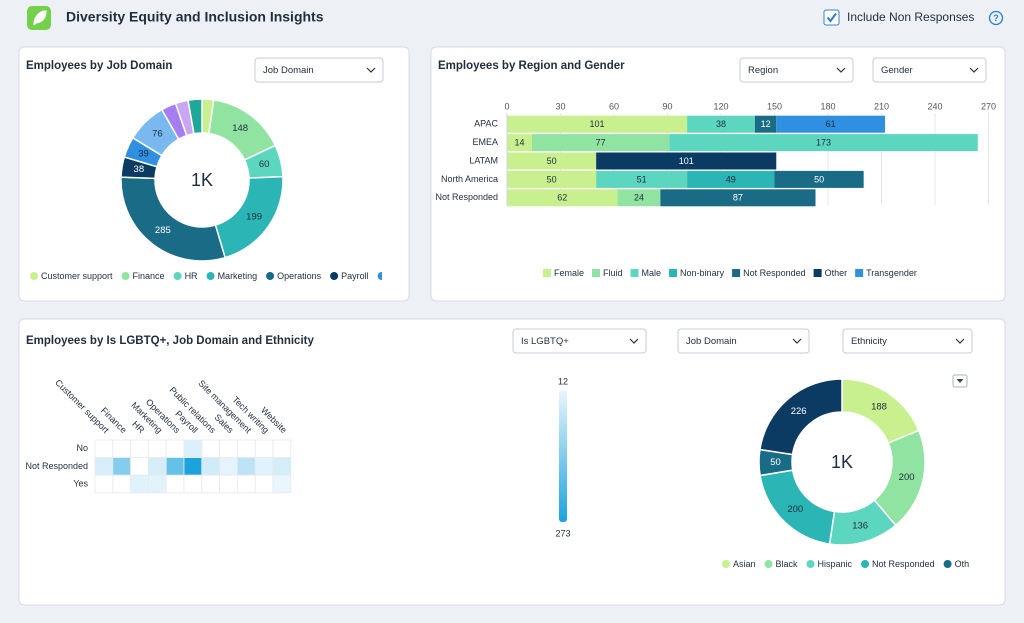  What do you see at coordinates (686, 161) in the screenshot?
I see `bar-label: 101` at bounding box center [686, 161].